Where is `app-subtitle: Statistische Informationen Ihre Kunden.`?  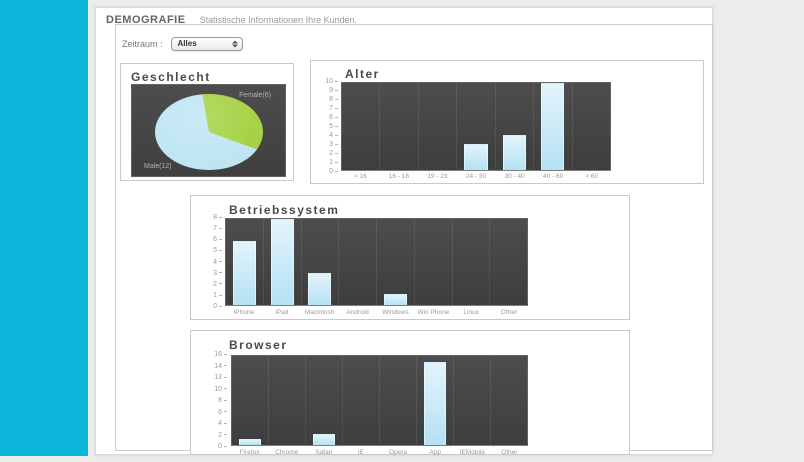 app-subtitle: Statistische Informationen Ihre Kunden. is located at coordinates (278, 20).